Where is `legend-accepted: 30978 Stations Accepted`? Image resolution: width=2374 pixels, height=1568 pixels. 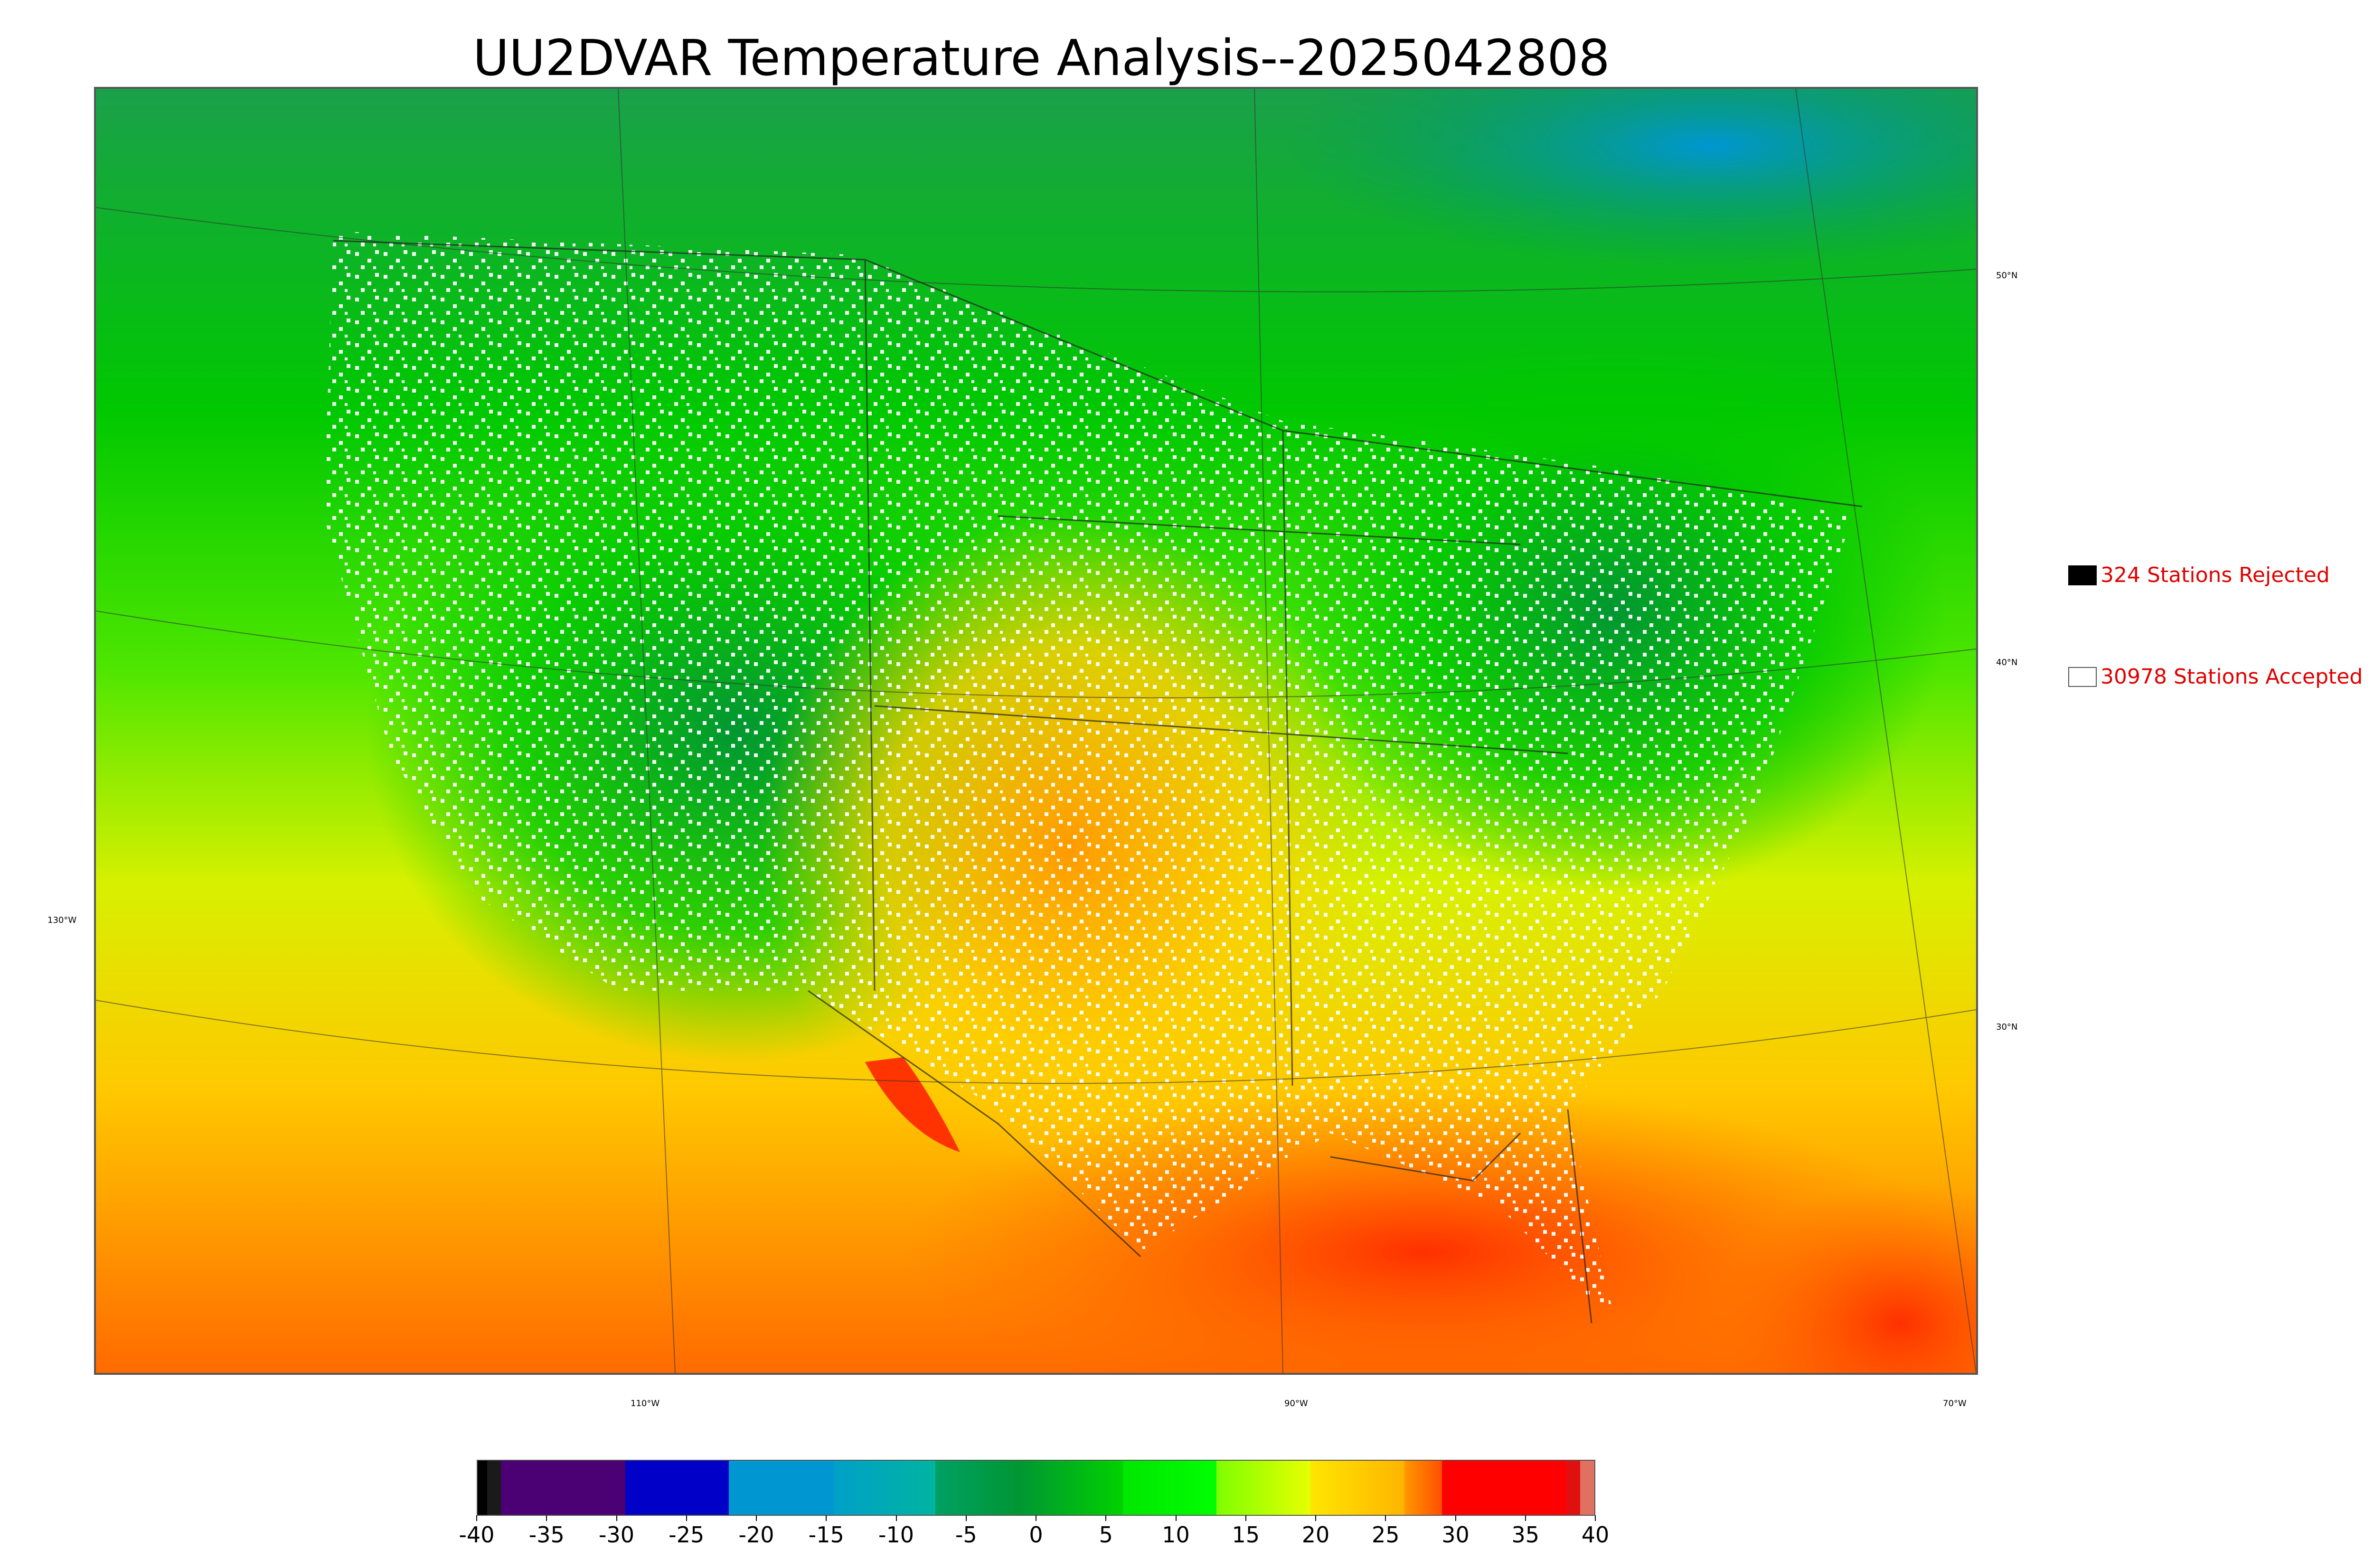
legend-accepted: 30978 Stations Accepted is located at coordinates (2215, 677).